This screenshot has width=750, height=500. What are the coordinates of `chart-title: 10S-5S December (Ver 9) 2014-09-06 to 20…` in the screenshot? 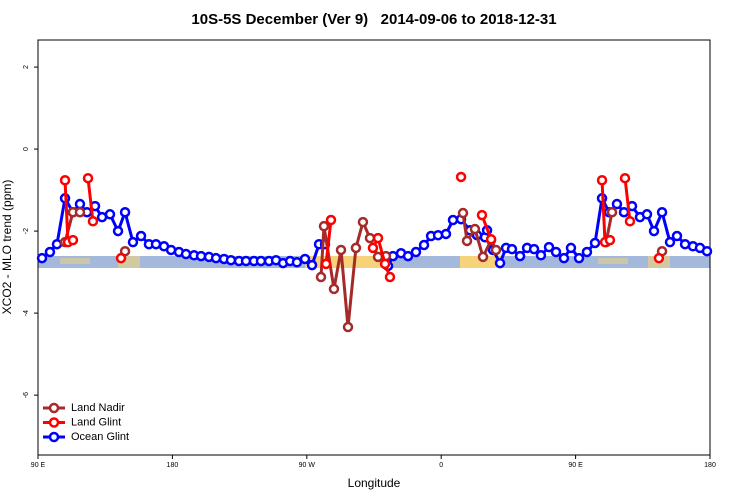 It's located at (373, 19).